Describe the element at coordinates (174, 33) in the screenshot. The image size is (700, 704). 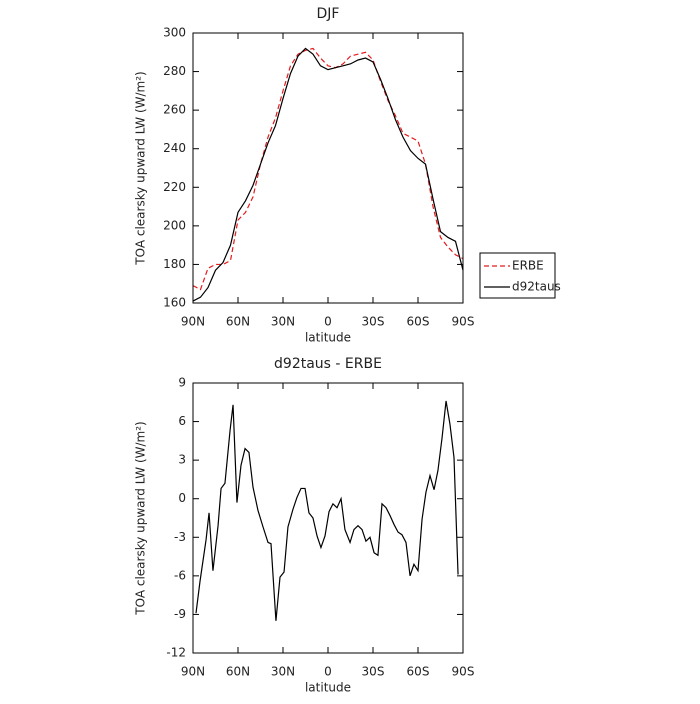
I see `y-tick-label: 300` at that location.